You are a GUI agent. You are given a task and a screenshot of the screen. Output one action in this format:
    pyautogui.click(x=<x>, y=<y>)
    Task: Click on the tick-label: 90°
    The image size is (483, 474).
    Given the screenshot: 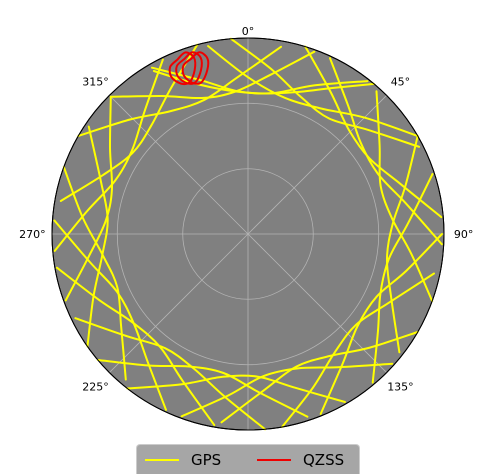 What is the action you would take?
    pyautogui.click(x=464, y=234)
    